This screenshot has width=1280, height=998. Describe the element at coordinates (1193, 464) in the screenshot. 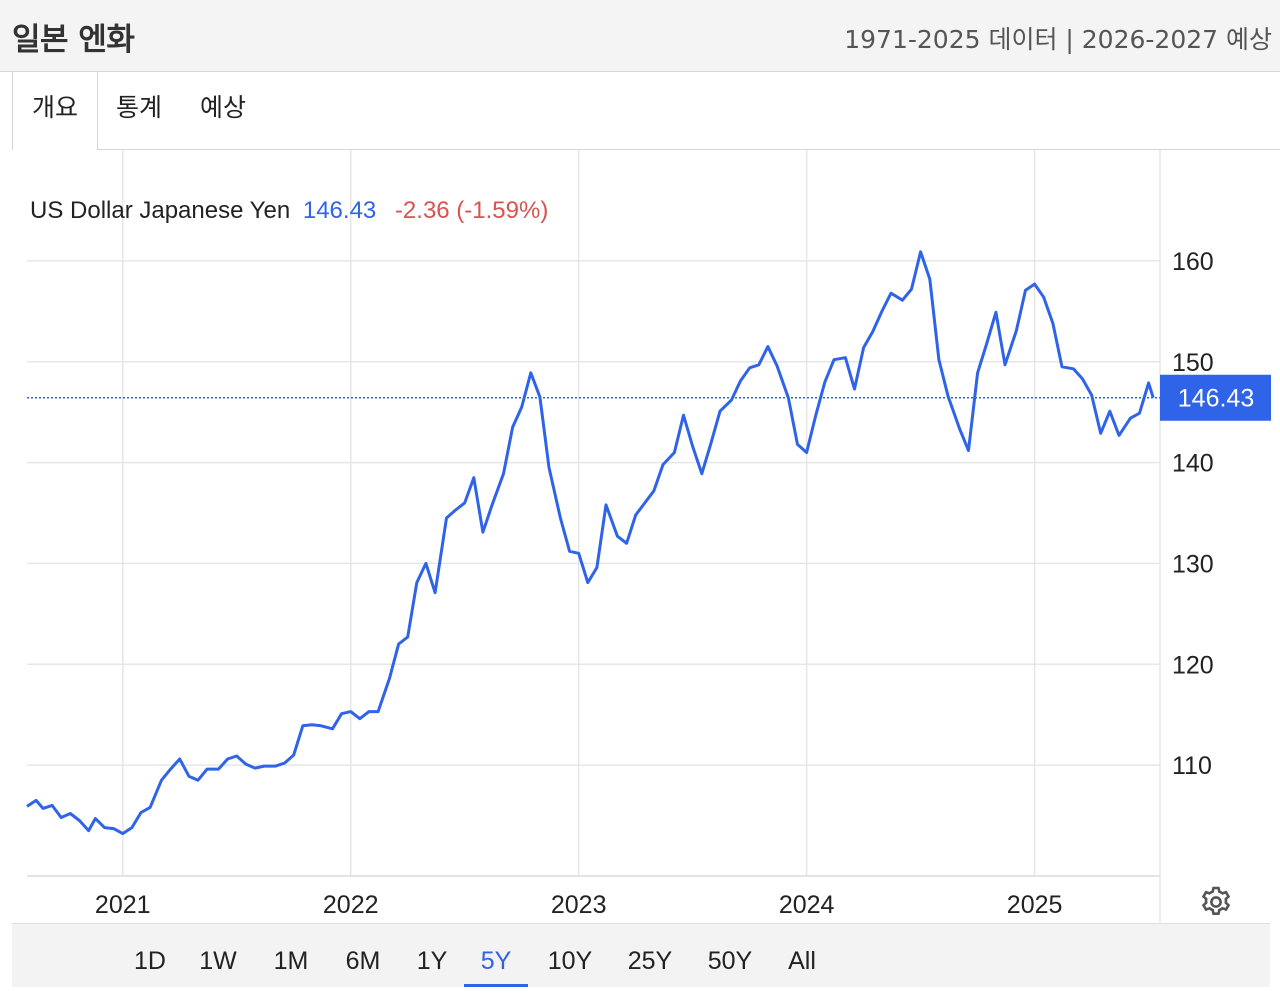

I see `y-tick-label: 140` at that location.